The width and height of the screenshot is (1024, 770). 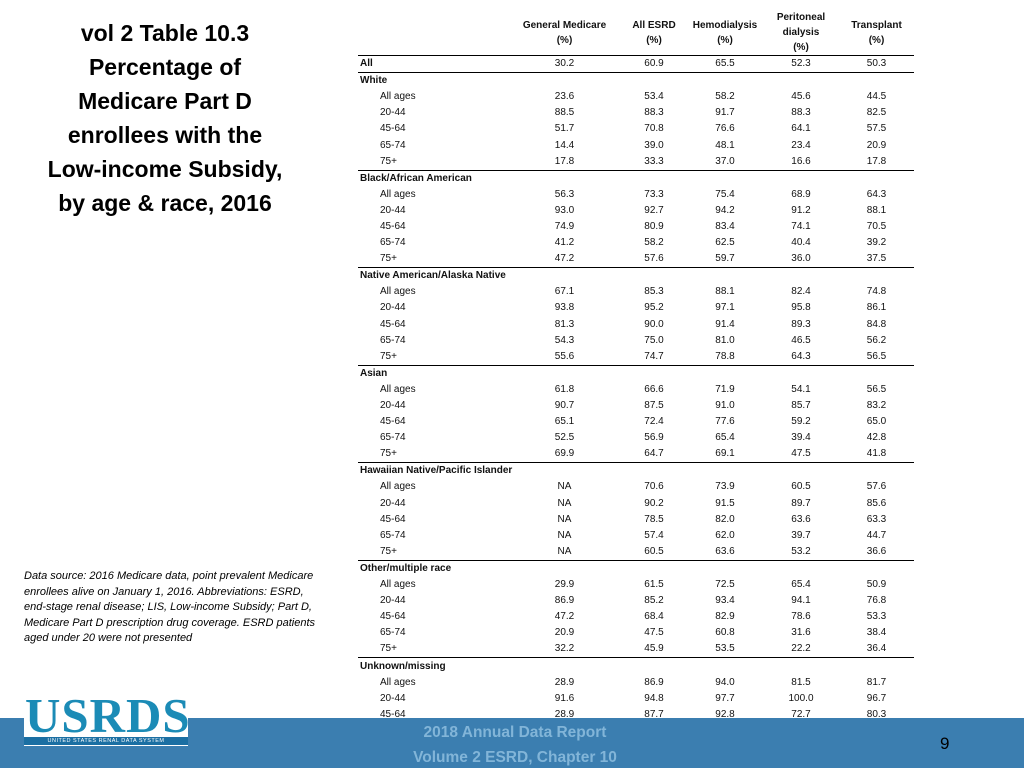 What do you see at coordinates (725, 145) in the screenshot?
I see `value-cell: 48.1` at bounding box center [725, 145].